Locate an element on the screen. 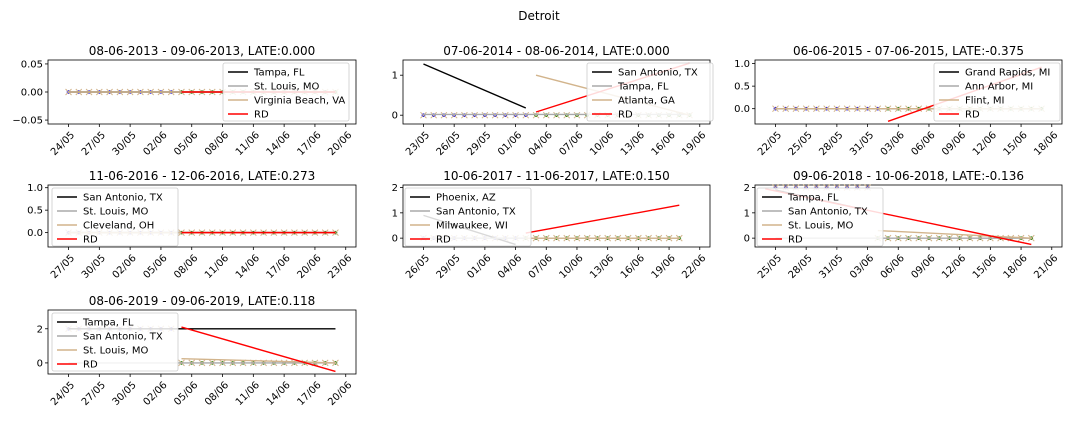  x-tick-label: 23/06 is located at coordinates (340, 267).